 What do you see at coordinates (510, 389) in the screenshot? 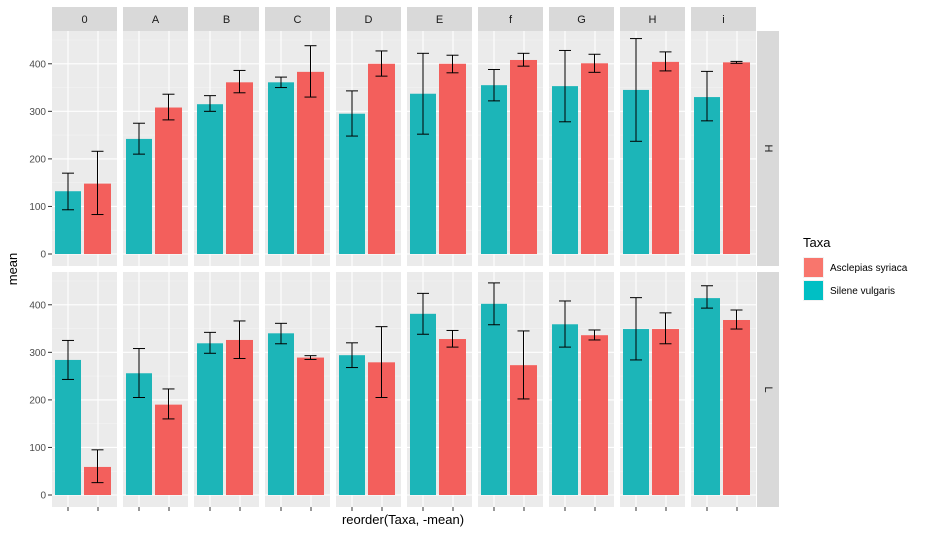
I see `panel-L-f` at bounding box center [510, 389].